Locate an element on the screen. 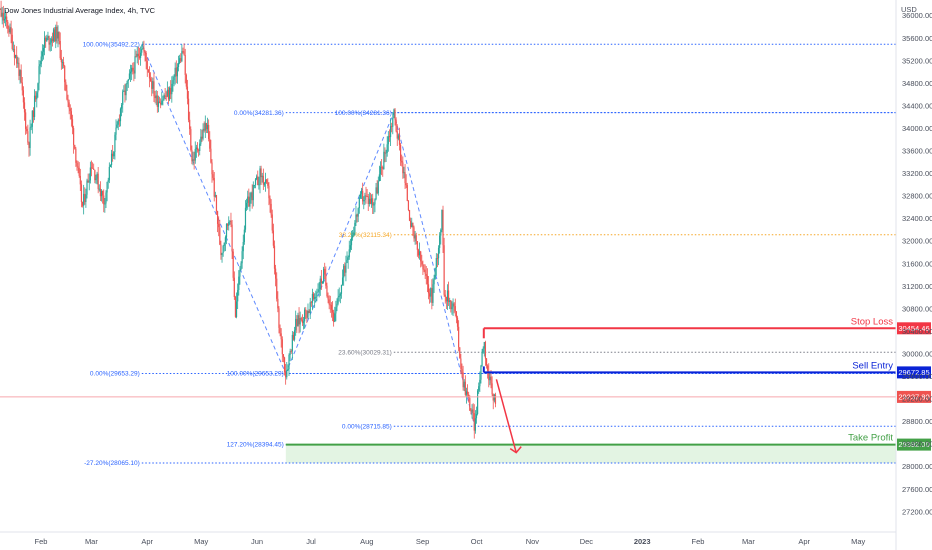  currency-label: USD is located at coordinates (909, 9).